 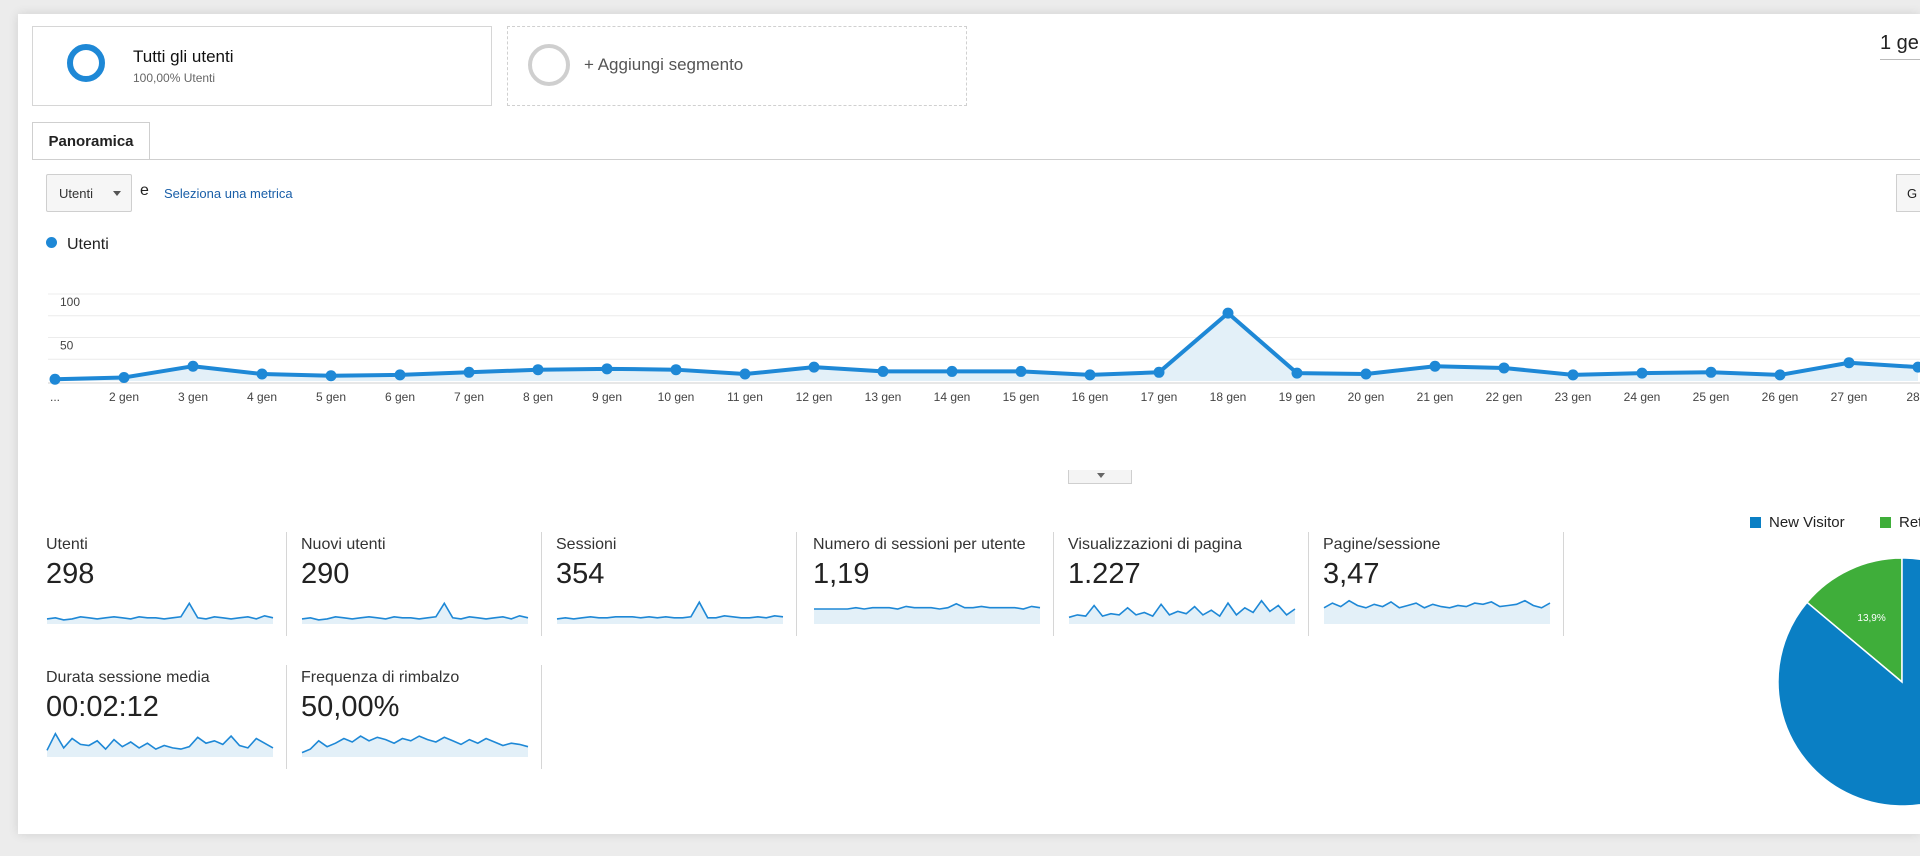 I want to click on metric-tile: Nuovi utenti 290, so click(x=421, y=591).